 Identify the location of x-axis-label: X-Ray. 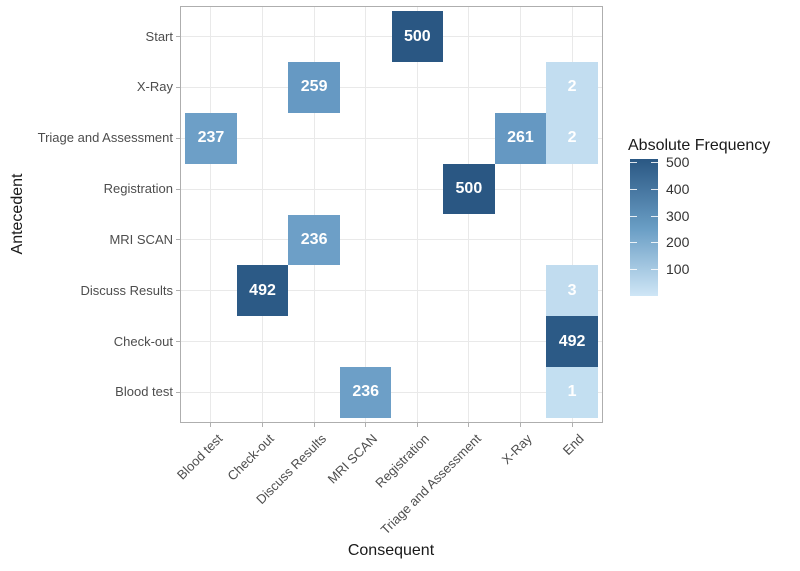
(517, 449).